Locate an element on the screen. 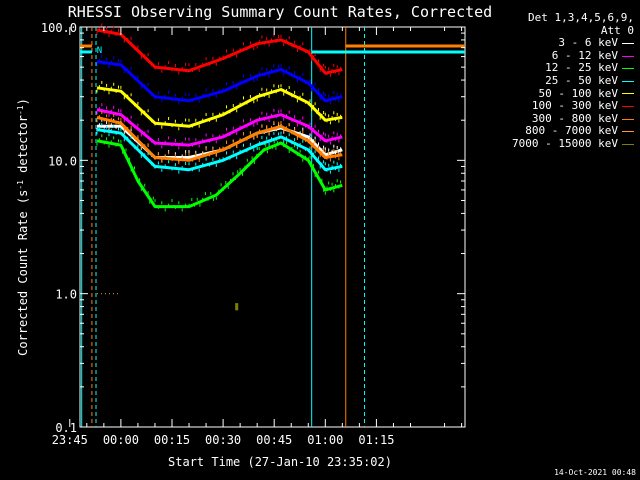  legend-entry-label: 25 - 50 keV is located at coordinates (581, 80).